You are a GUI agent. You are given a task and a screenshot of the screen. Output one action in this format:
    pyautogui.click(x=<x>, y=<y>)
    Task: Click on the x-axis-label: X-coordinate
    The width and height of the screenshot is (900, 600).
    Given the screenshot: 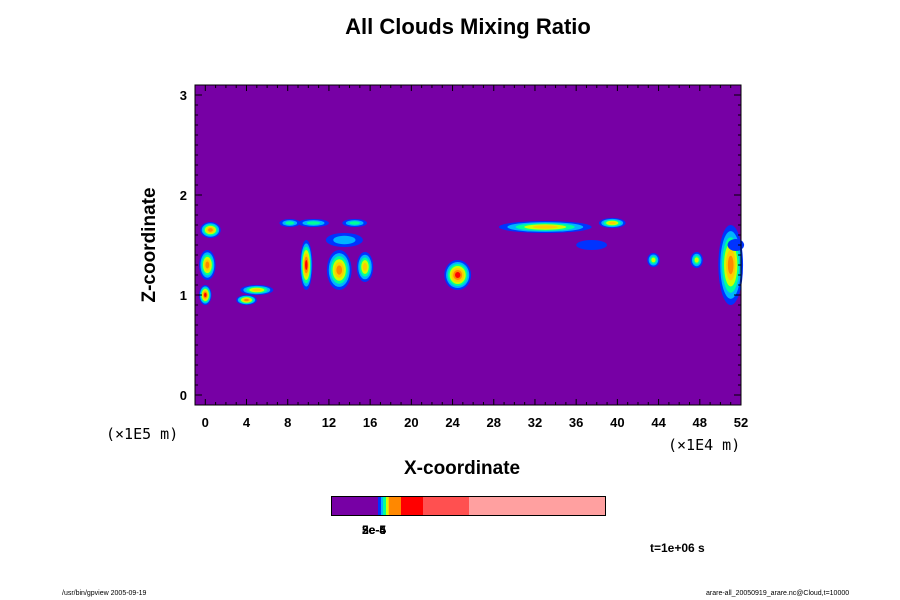 What is the action you would take?
    pyautogui.click(x=462, y=468)
    